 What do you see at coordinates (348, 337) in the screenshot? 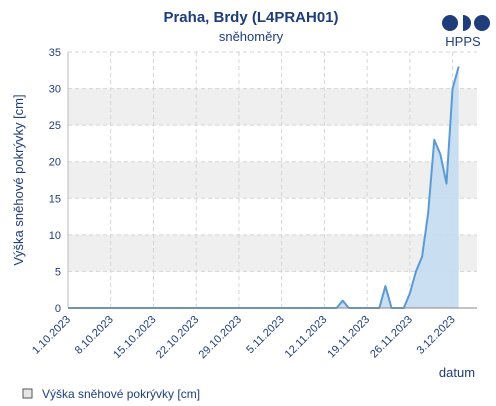
I see `x-tick-label: 19.11.2023` at bounding box center [348, 337].